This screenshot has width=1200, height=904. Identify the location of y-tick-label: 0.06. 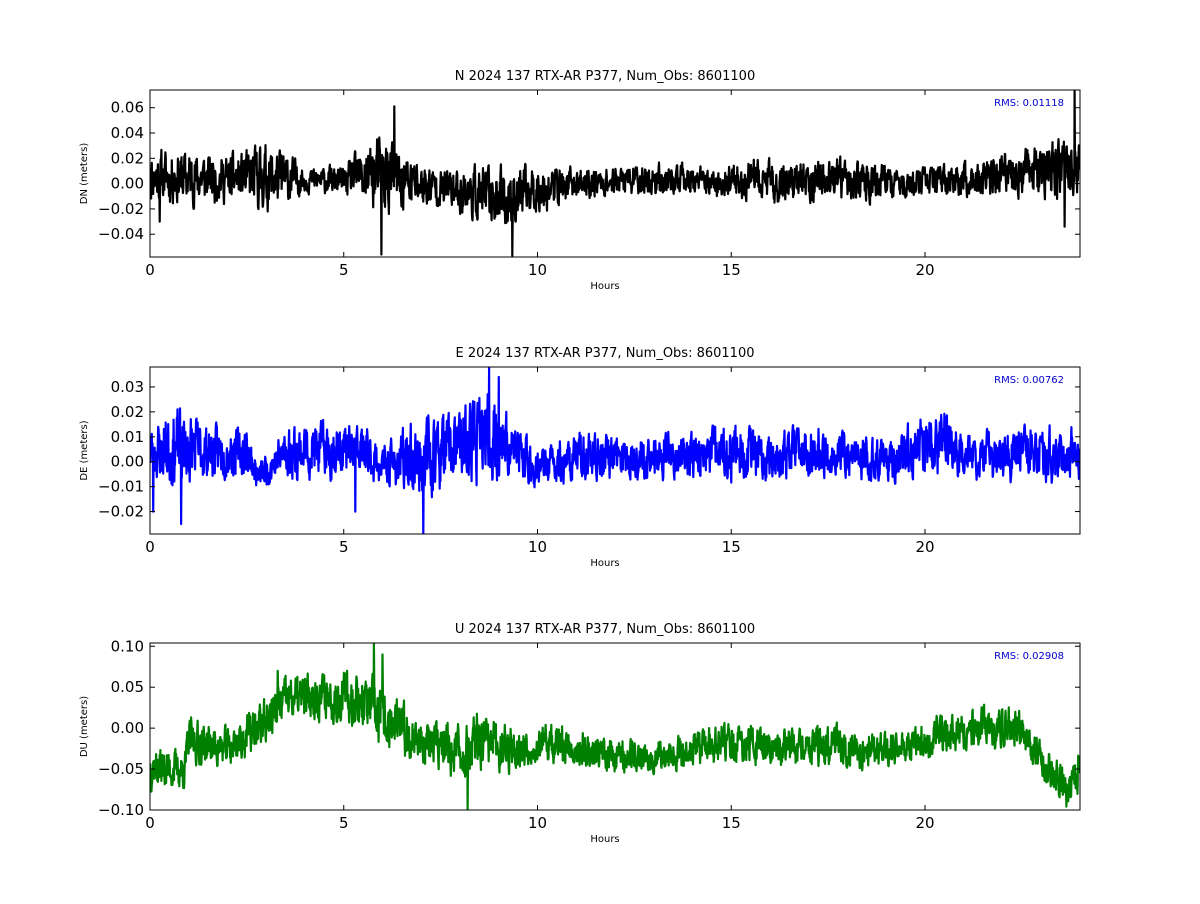
(127, 108).